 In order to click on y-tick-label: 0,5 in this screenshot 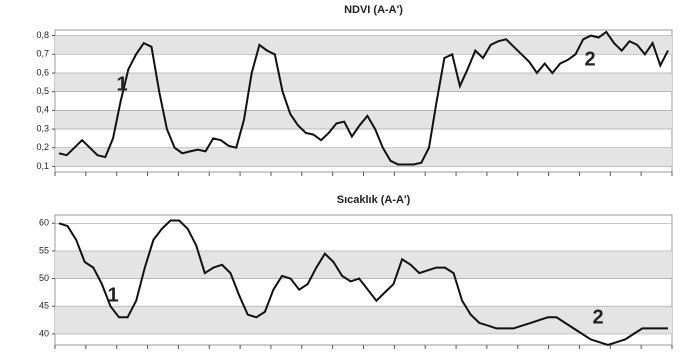, I will do `click(42, 91)`.